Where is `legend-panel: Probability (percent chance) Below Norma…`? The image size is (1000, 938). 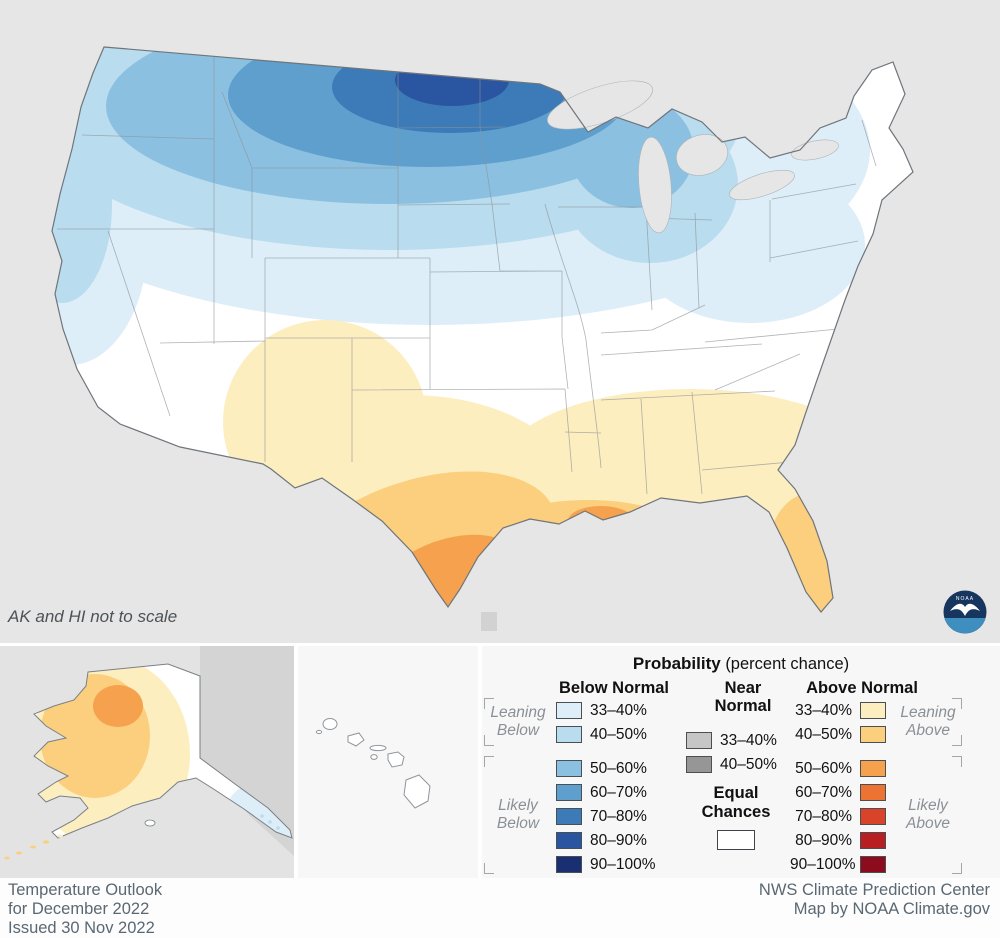
legend-panel: Probability (percent chance) Below Norma… is located at coordinates (741, 762).